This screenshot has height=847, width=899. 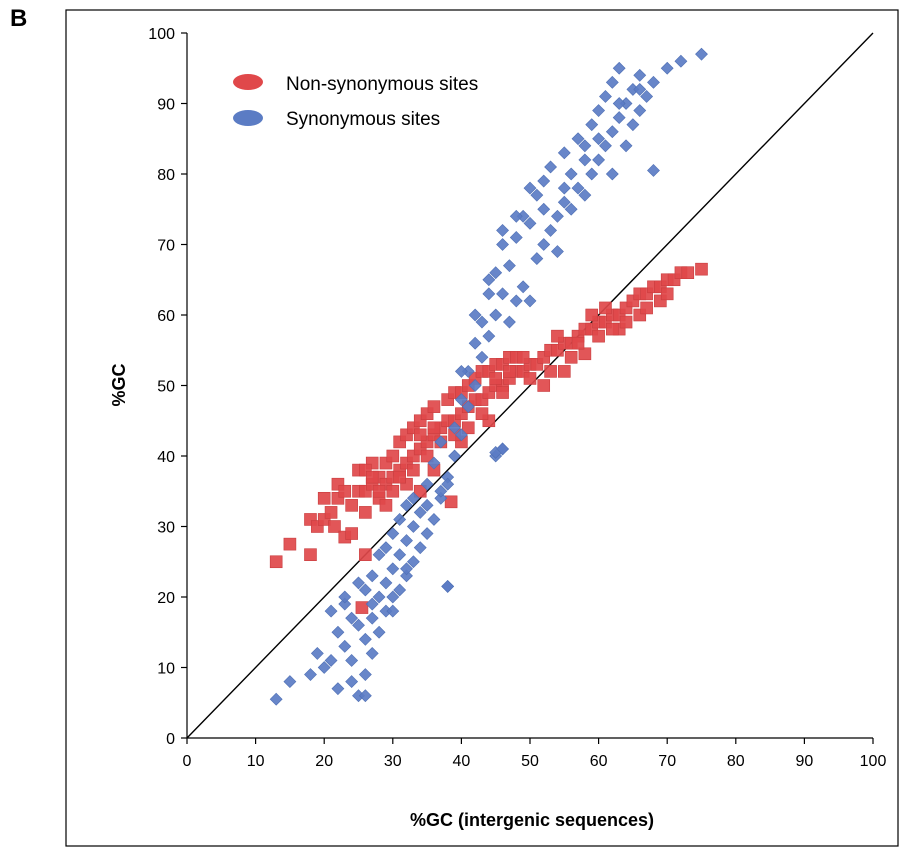 What do you see at coordinates (166, 457) in the screenshot?
I see `y-tick-label: 40` at bounding box center [166, 457].